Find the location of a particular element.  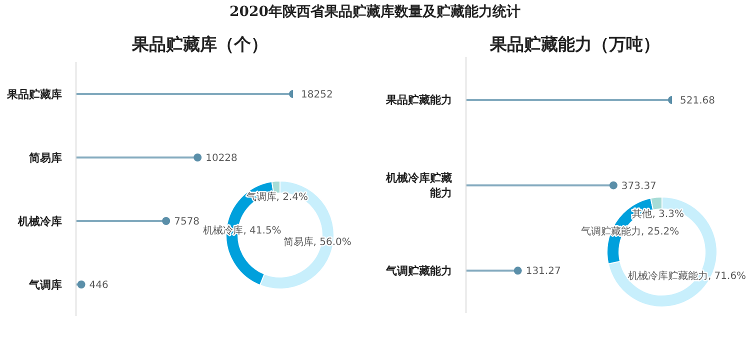

y-tick-label: 气调贮藏能力 is located at coordinates (418, 270).